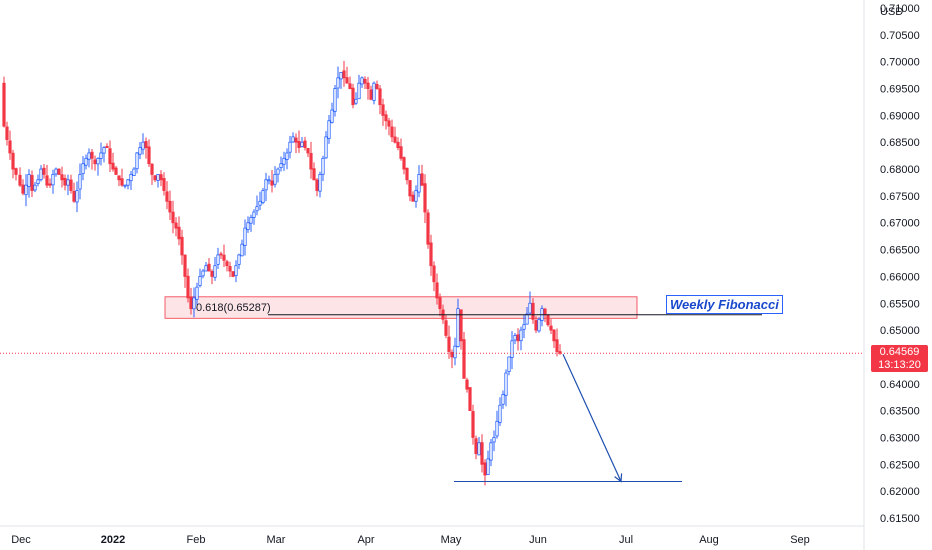 The image size is (932, 550). I want to click on projection-arrow, so click(592, 418).